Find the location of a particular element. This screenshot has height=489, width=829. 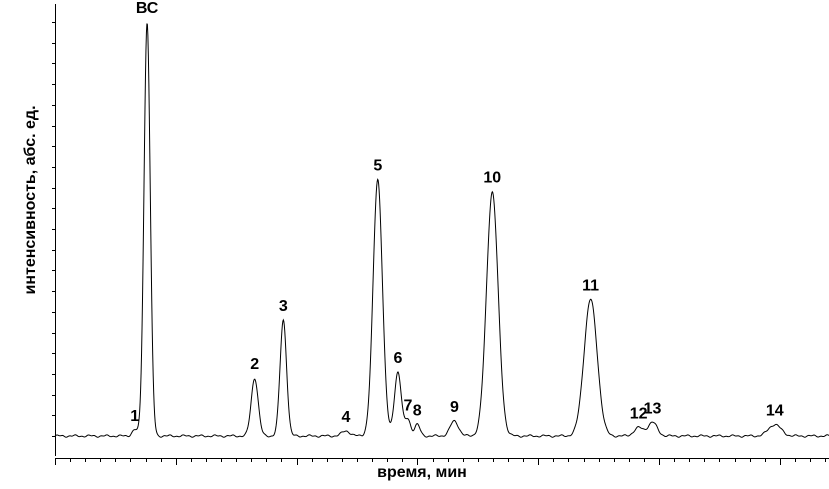

x-axis is located at coordinates (442, 461).